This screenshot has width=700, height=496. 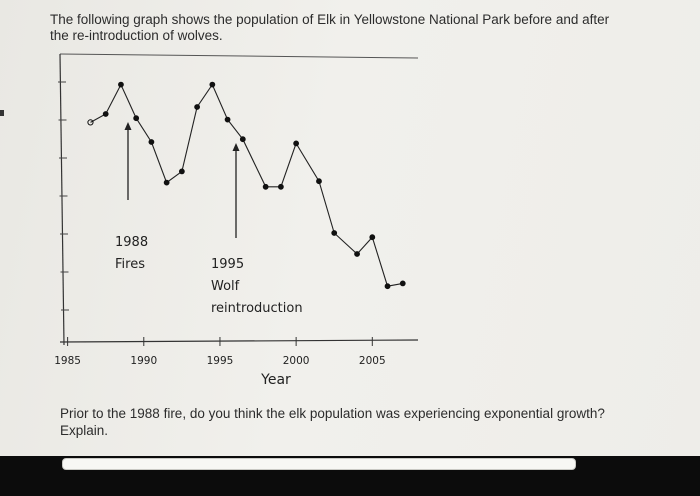 What do you see at coordinates (372, 361) in the screenshot?
I see `x-tick-label: 2005` at bounding box center [372, 361].